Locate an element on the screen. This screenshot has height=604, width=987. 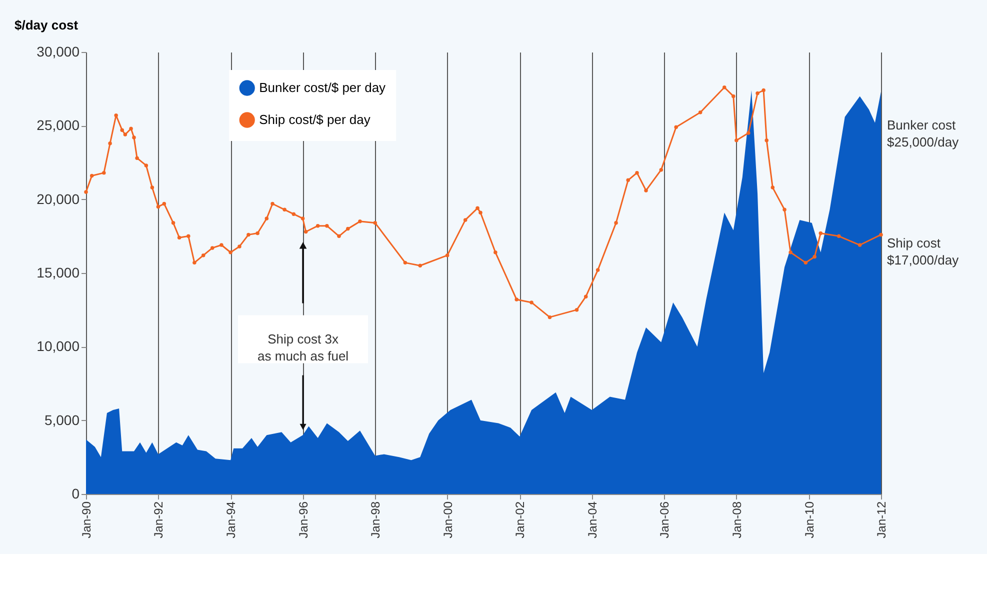
x-tick-label: Jan-12 is located at coordinates (881, 519).